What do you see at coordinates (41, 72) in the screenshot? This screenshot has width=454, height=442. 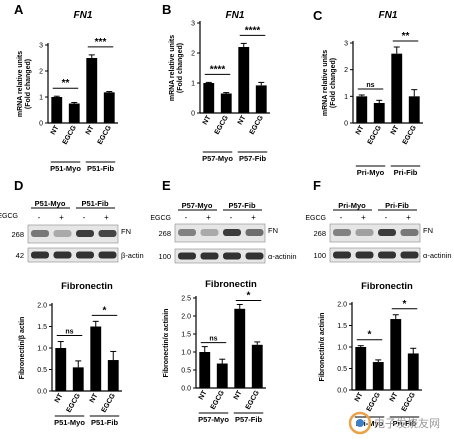 I see `y-tick-label: 2` at bounding box center [41, 72].